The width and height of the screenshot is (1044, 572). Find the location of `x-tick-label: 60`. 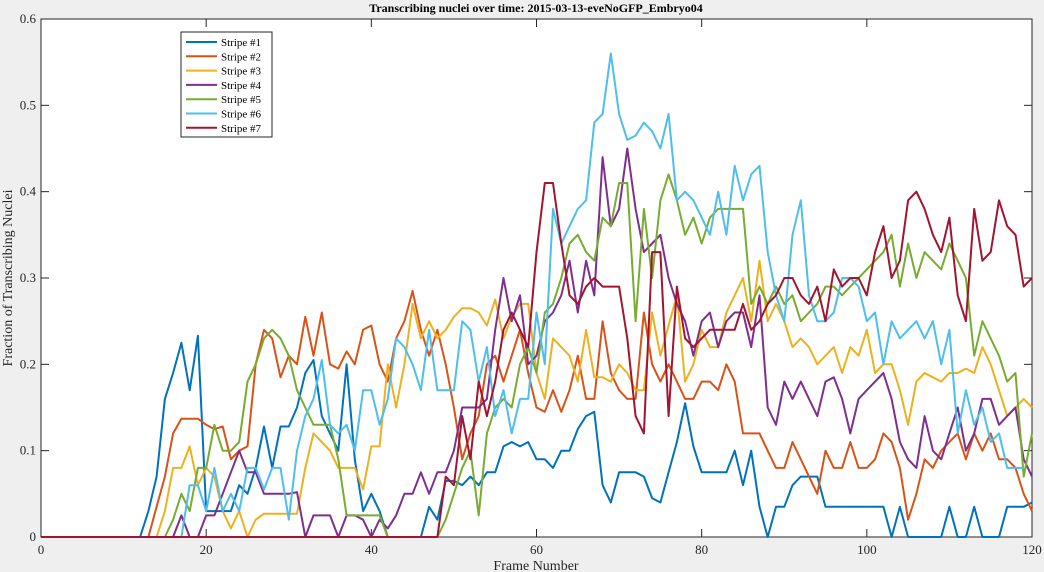

x-tick-label: 60 is located at coordinates (536, 549).